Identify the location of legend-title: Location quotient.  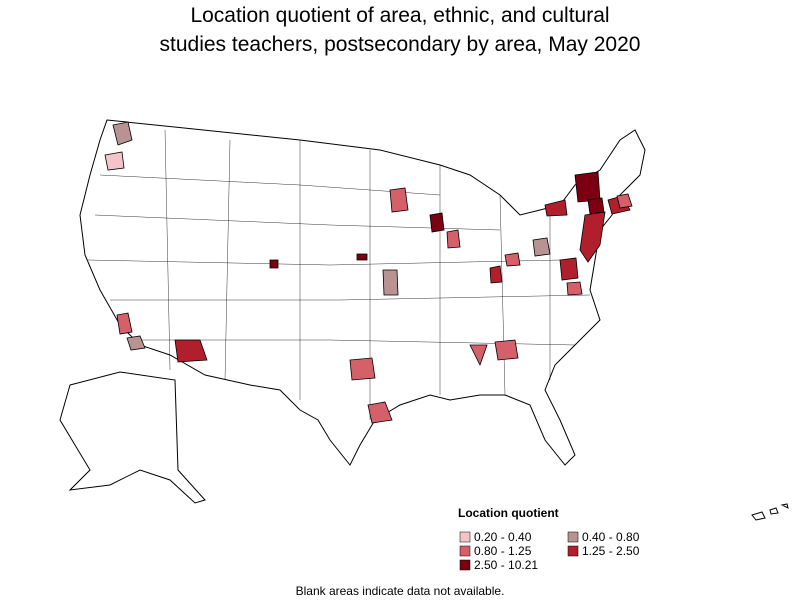
(508, 513).